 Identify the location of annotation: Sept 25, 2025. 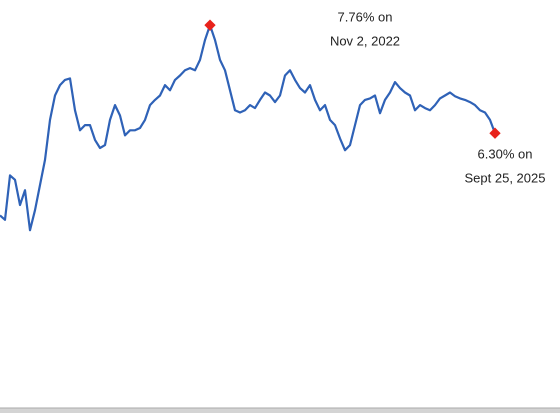
(505, 178).